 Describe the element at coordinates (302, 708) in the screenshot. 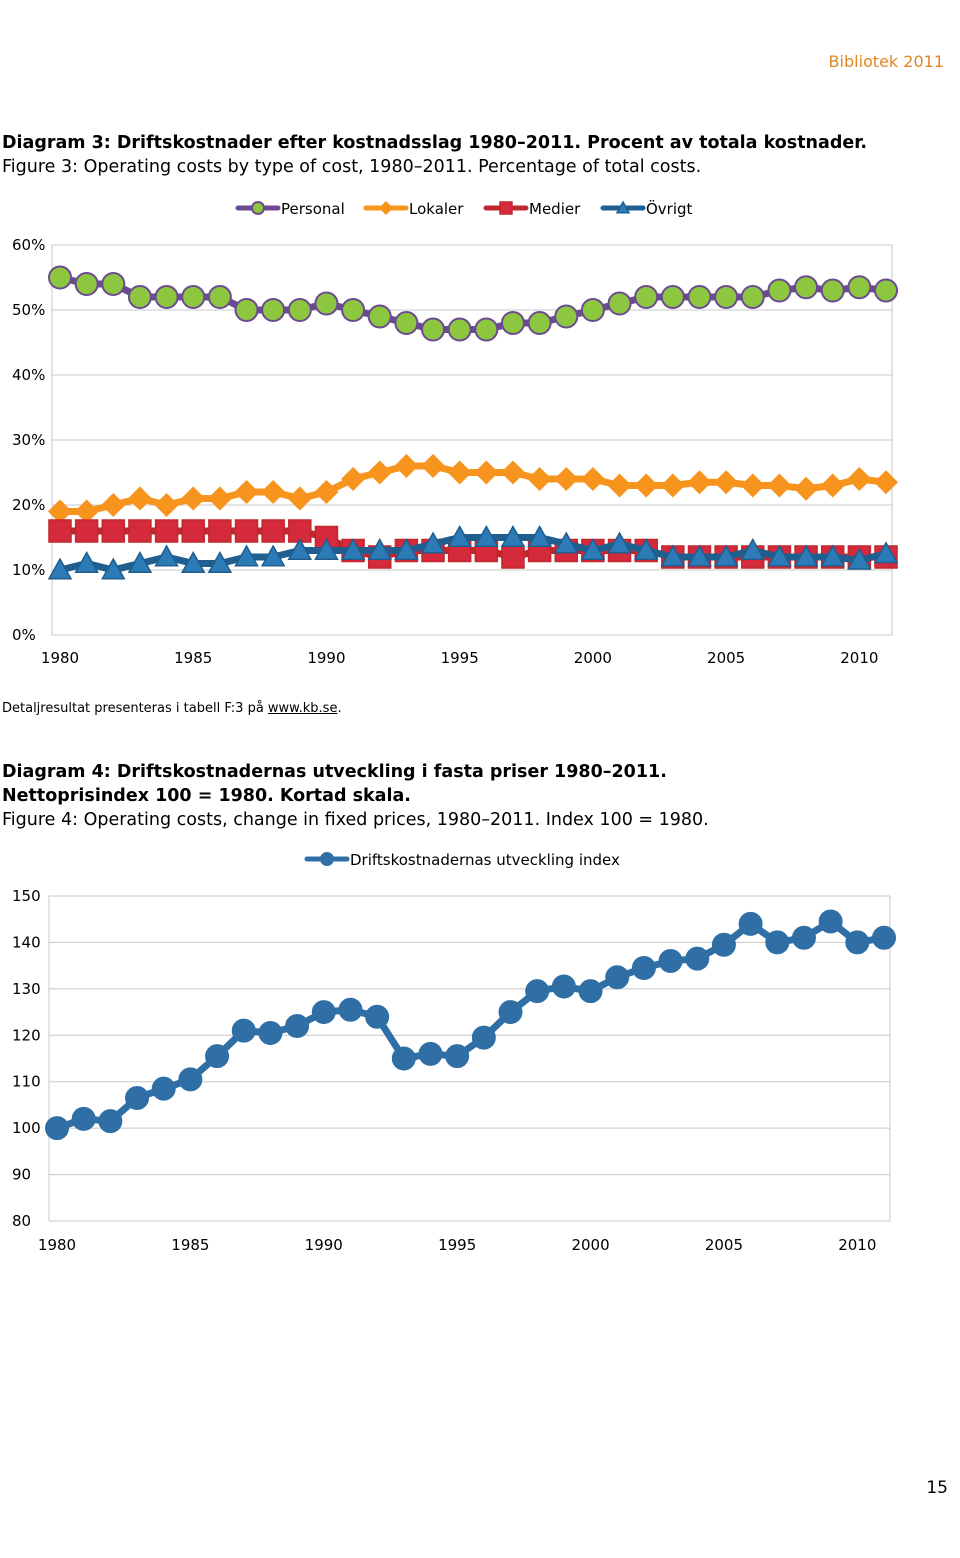

I see `kb-link: www.kb.se` at that location.